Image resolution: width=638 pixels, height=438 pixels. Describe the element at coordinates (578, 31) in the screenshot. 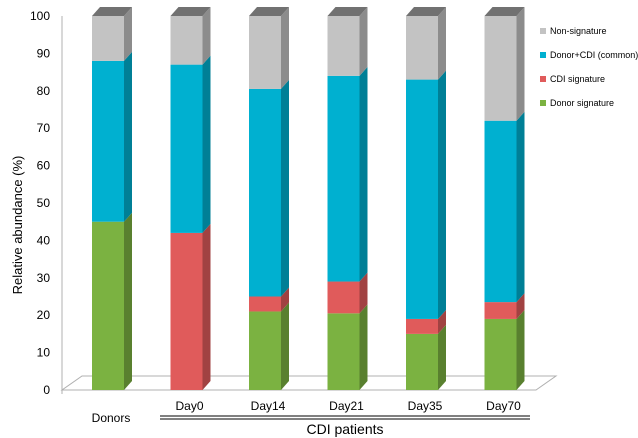

I see `legend-label: Non-signature` at that location.